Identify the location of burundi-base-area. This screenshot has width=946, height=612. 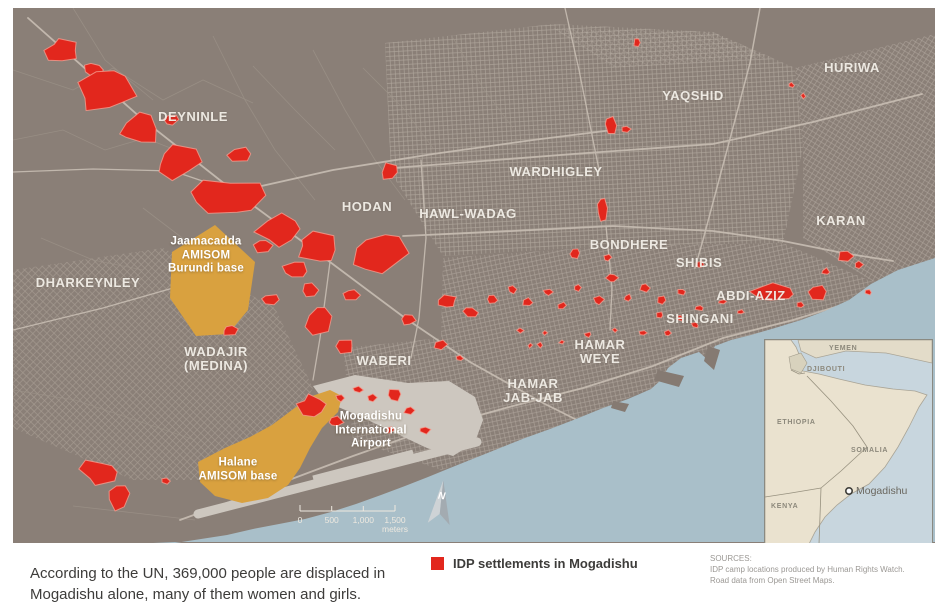
(212, 280).